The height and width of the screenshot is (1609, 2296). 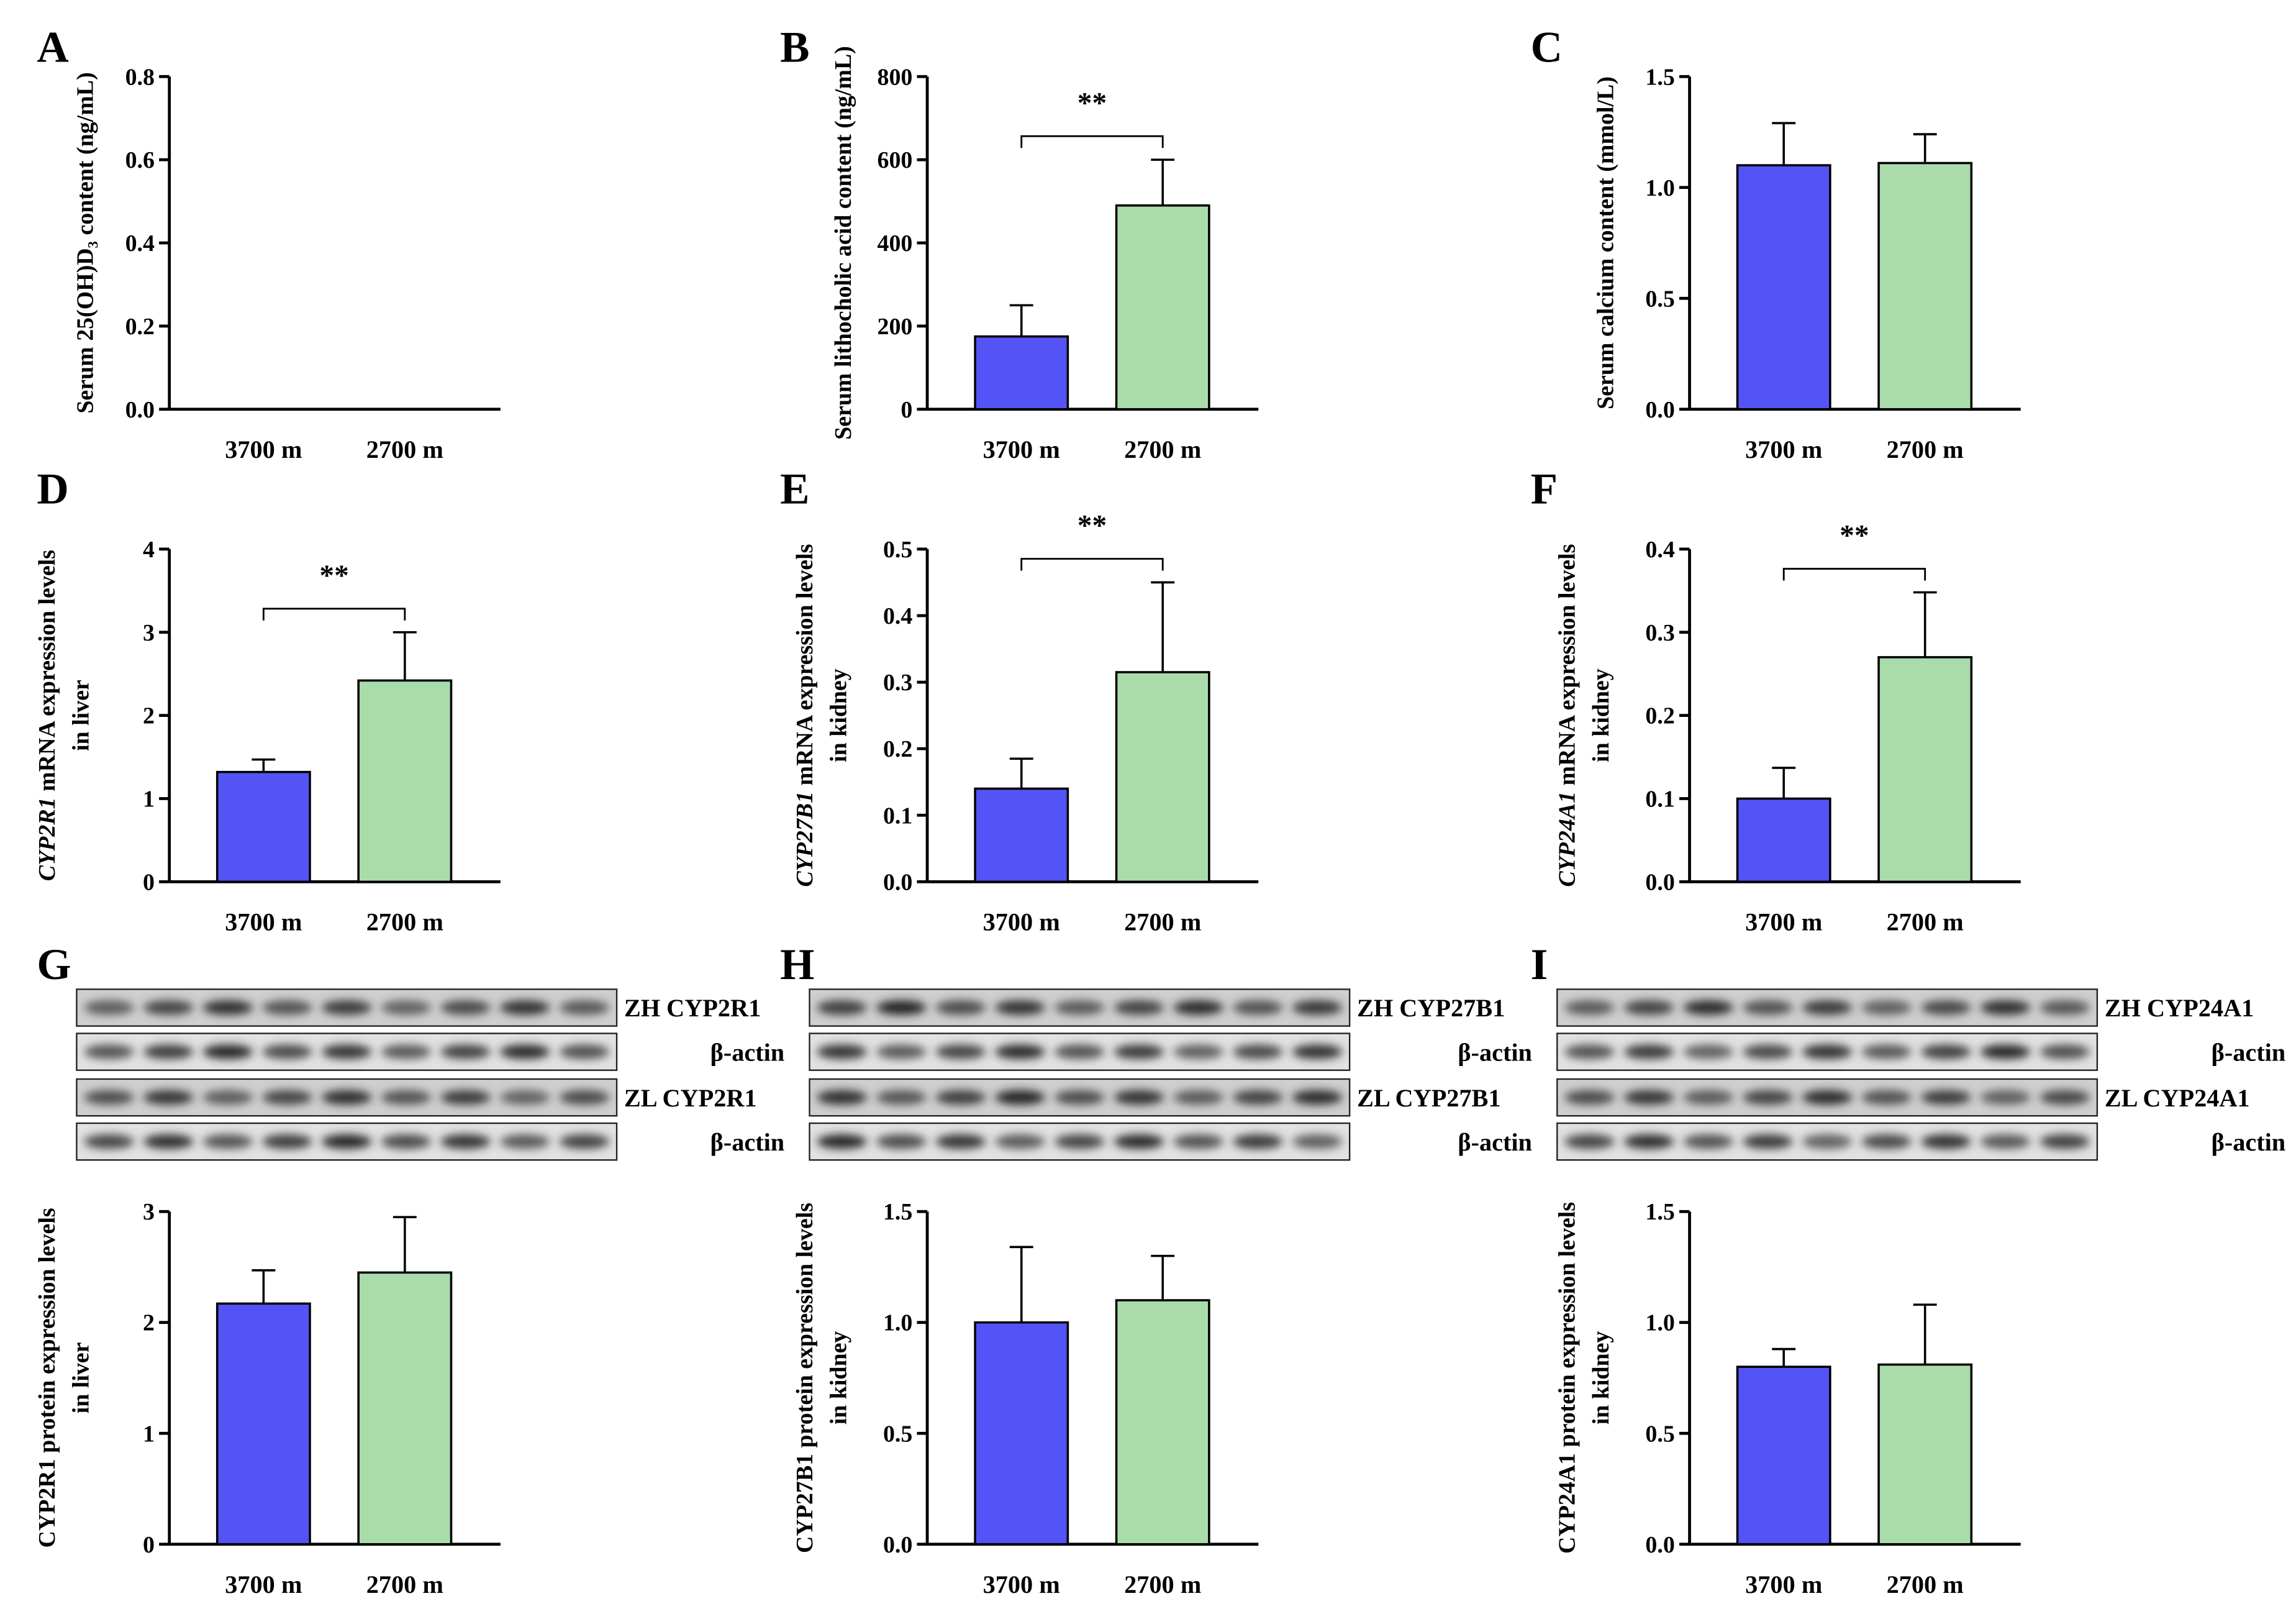 What do you see at coordinates (47, 715) in the screenshot?
I see `y-axis-label: CYP2R1 mRNA expression levels` at bounding box center [47, 715].